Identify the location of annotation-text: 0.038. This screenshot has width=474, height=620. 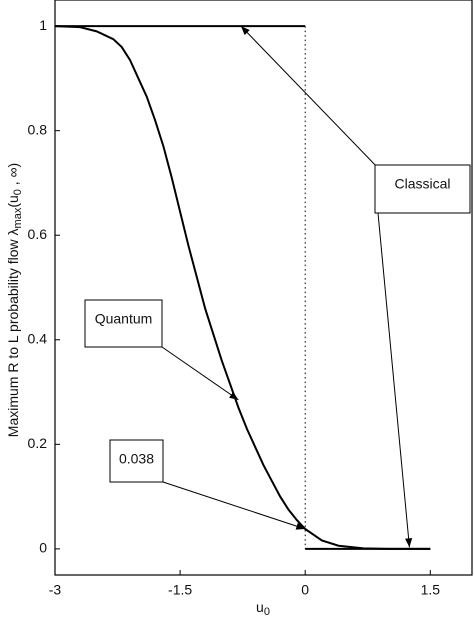
(136, 459).